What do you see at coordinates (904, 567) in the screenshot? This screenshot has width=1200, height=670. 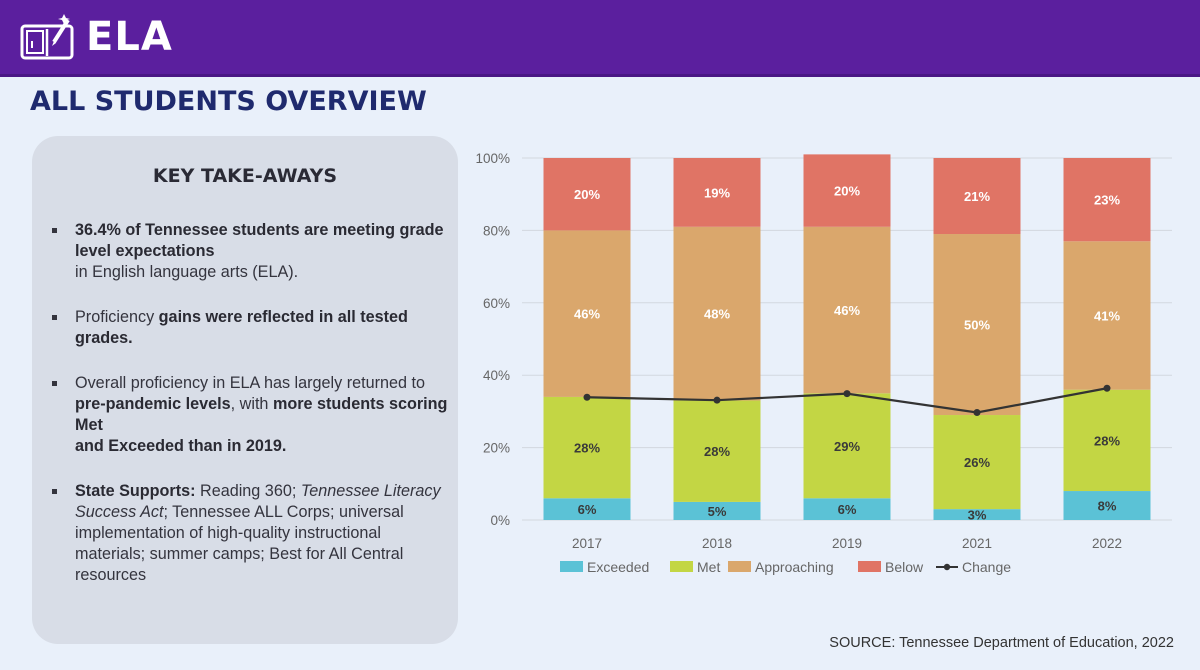 I see `legend-label: Below` at bounding box center [904, 567].